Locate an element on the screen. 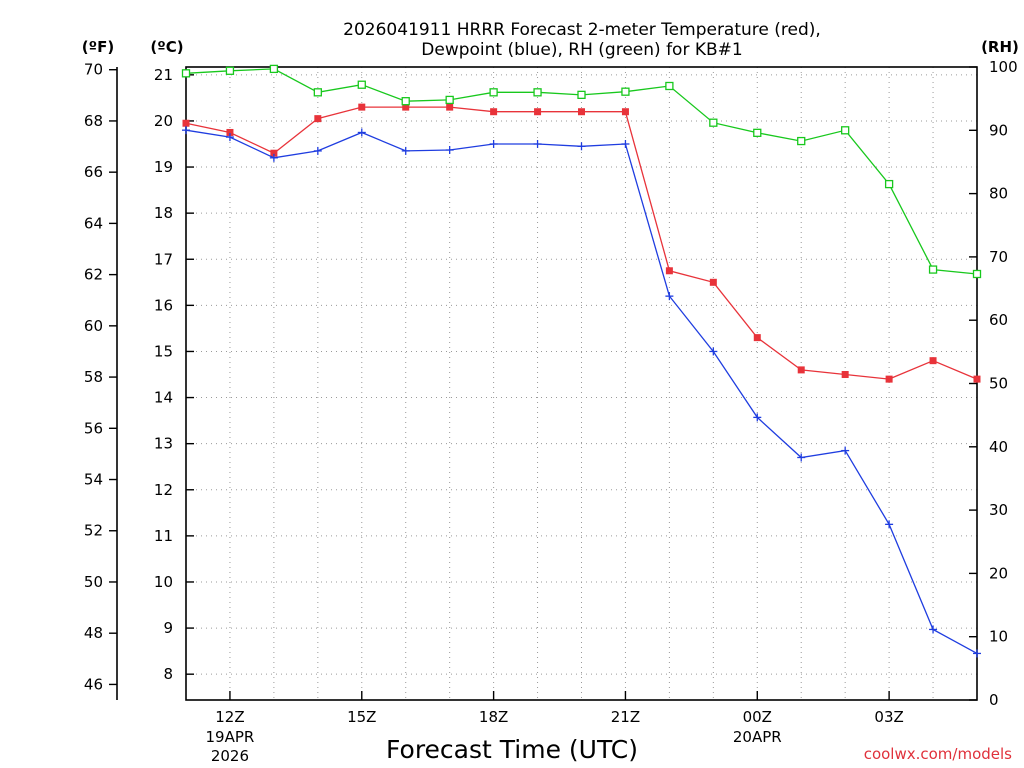 The width and height of the screenshot is (1024, 768). fahrenheit-tick-label: 64 is located at coordinates (93, 223).